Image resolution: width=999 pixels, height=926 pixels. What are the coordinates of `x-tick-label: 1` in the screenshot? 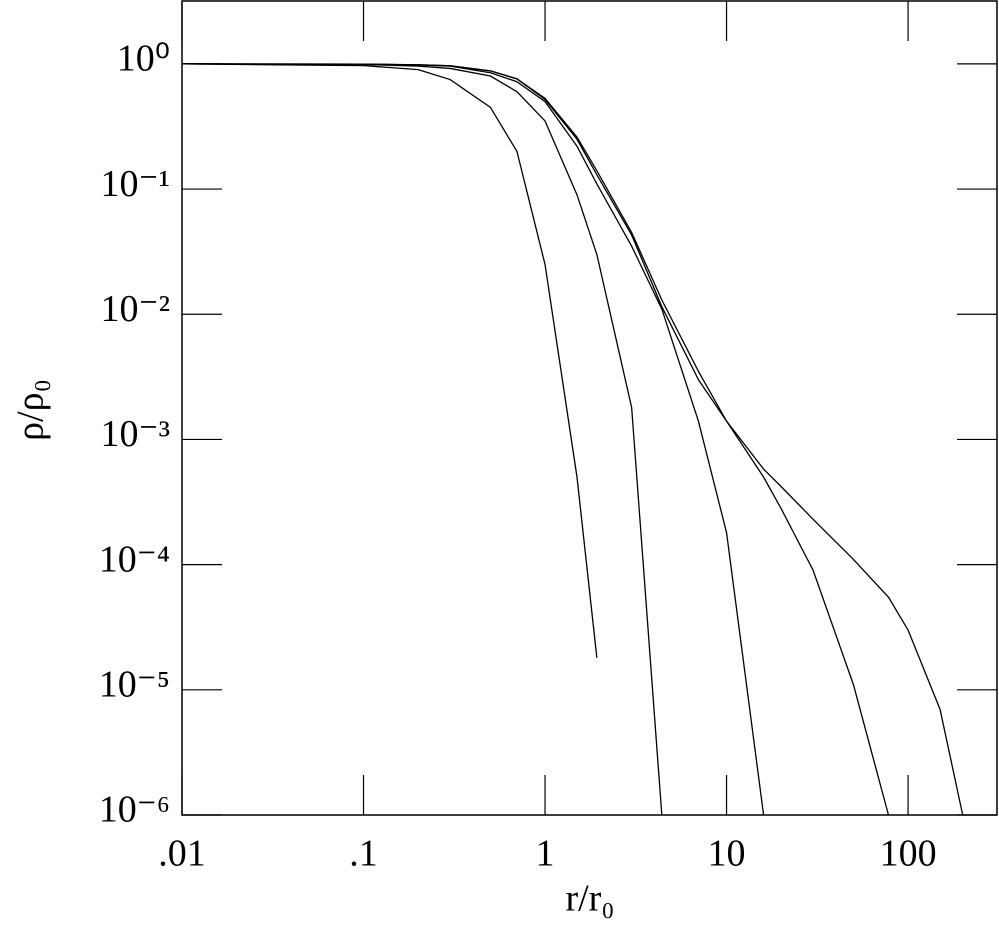 It's located at (545, 854).